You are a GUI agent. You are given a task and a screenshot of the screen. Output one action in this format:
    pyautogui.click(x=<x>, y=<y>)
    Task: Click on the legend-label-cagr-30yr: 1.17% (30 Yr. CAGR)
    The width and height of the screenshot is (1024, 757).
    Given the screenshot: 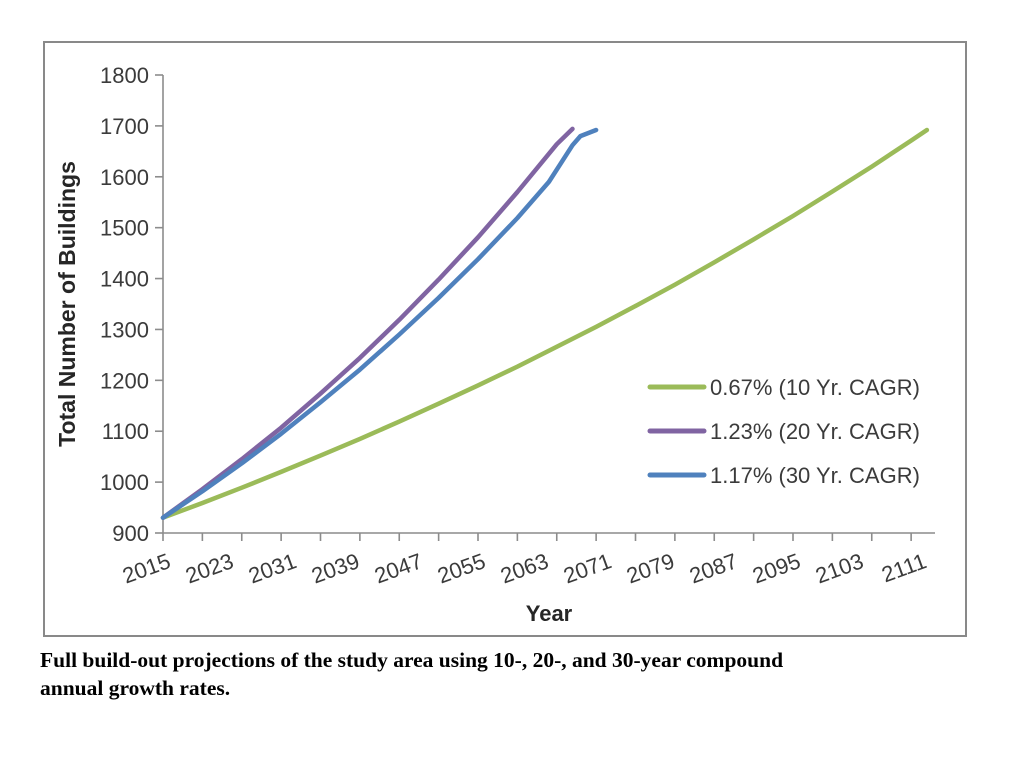 What is the action you would take?
    pyautogui.click(x=815, y=475)
    